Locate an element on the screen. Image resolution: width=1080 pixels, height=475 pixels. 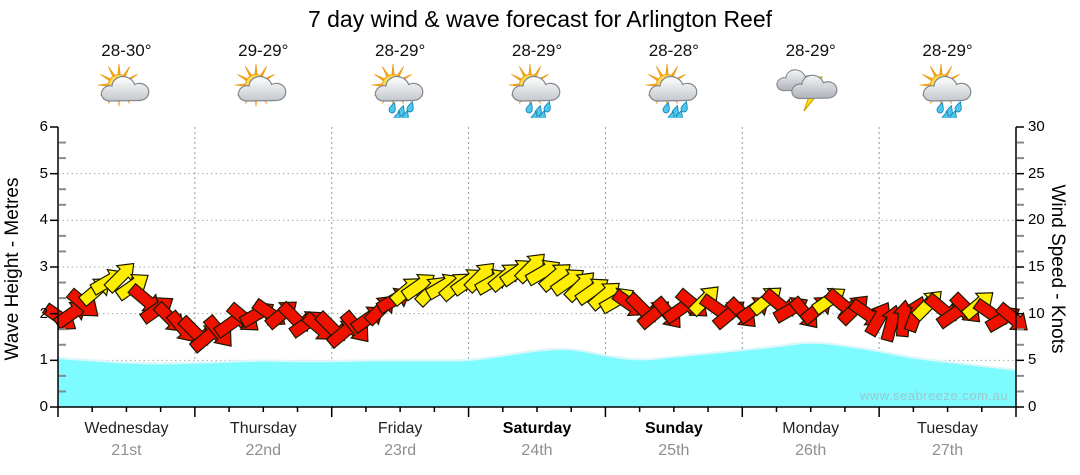
day-date-label: 27th is located at coordinates (947, 450).